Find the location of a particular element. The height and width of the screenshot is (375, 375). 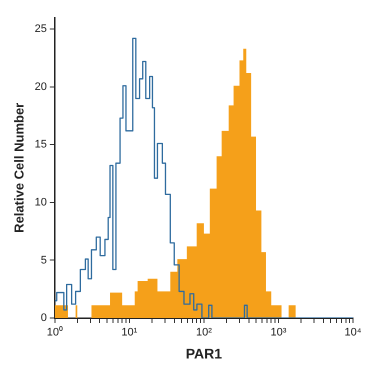

y-tick-label: 10 is located at coordinates (40, 202).